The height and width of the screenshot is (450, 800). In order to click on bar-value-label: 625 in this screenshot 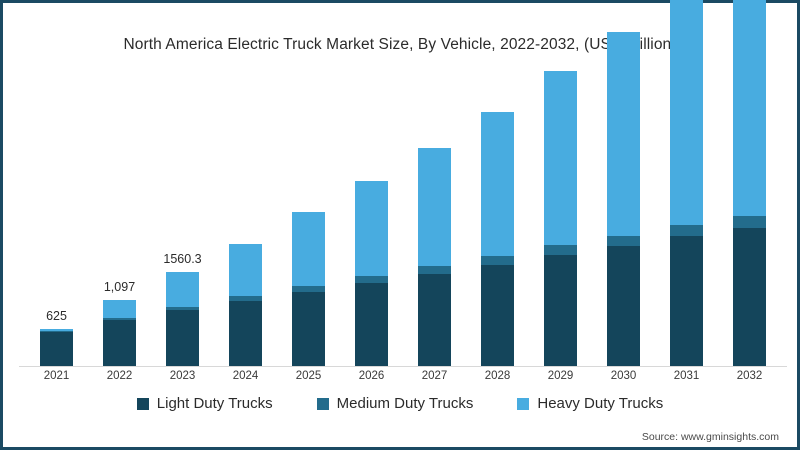, I will do `click(56, 315)`.